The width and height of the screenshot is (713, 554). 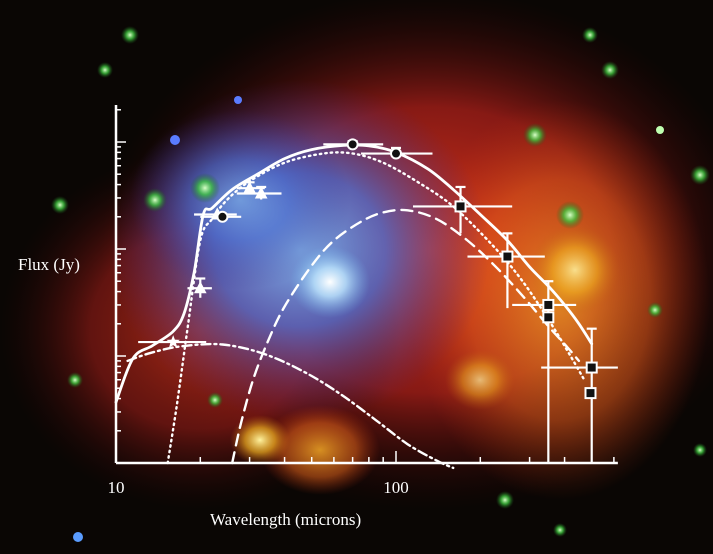 I want to click on x-axis-label: Wavelength (microns), so click(x=285, y=519).